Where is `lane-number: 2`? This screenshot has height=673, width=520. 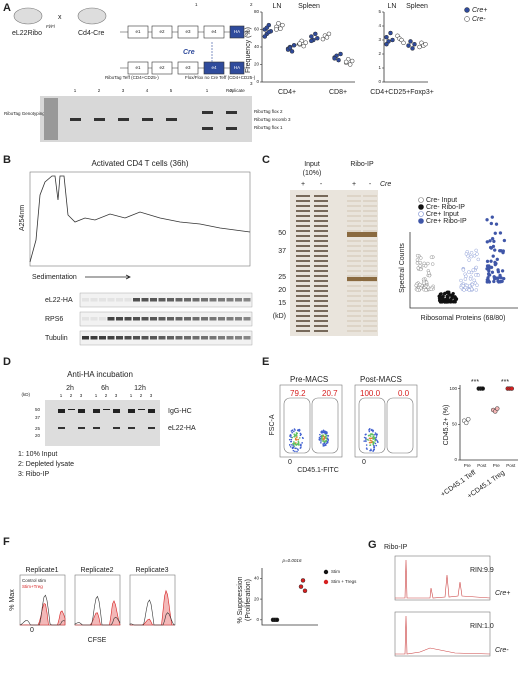 lane-number: 2 is located at coordinates (99, 90).